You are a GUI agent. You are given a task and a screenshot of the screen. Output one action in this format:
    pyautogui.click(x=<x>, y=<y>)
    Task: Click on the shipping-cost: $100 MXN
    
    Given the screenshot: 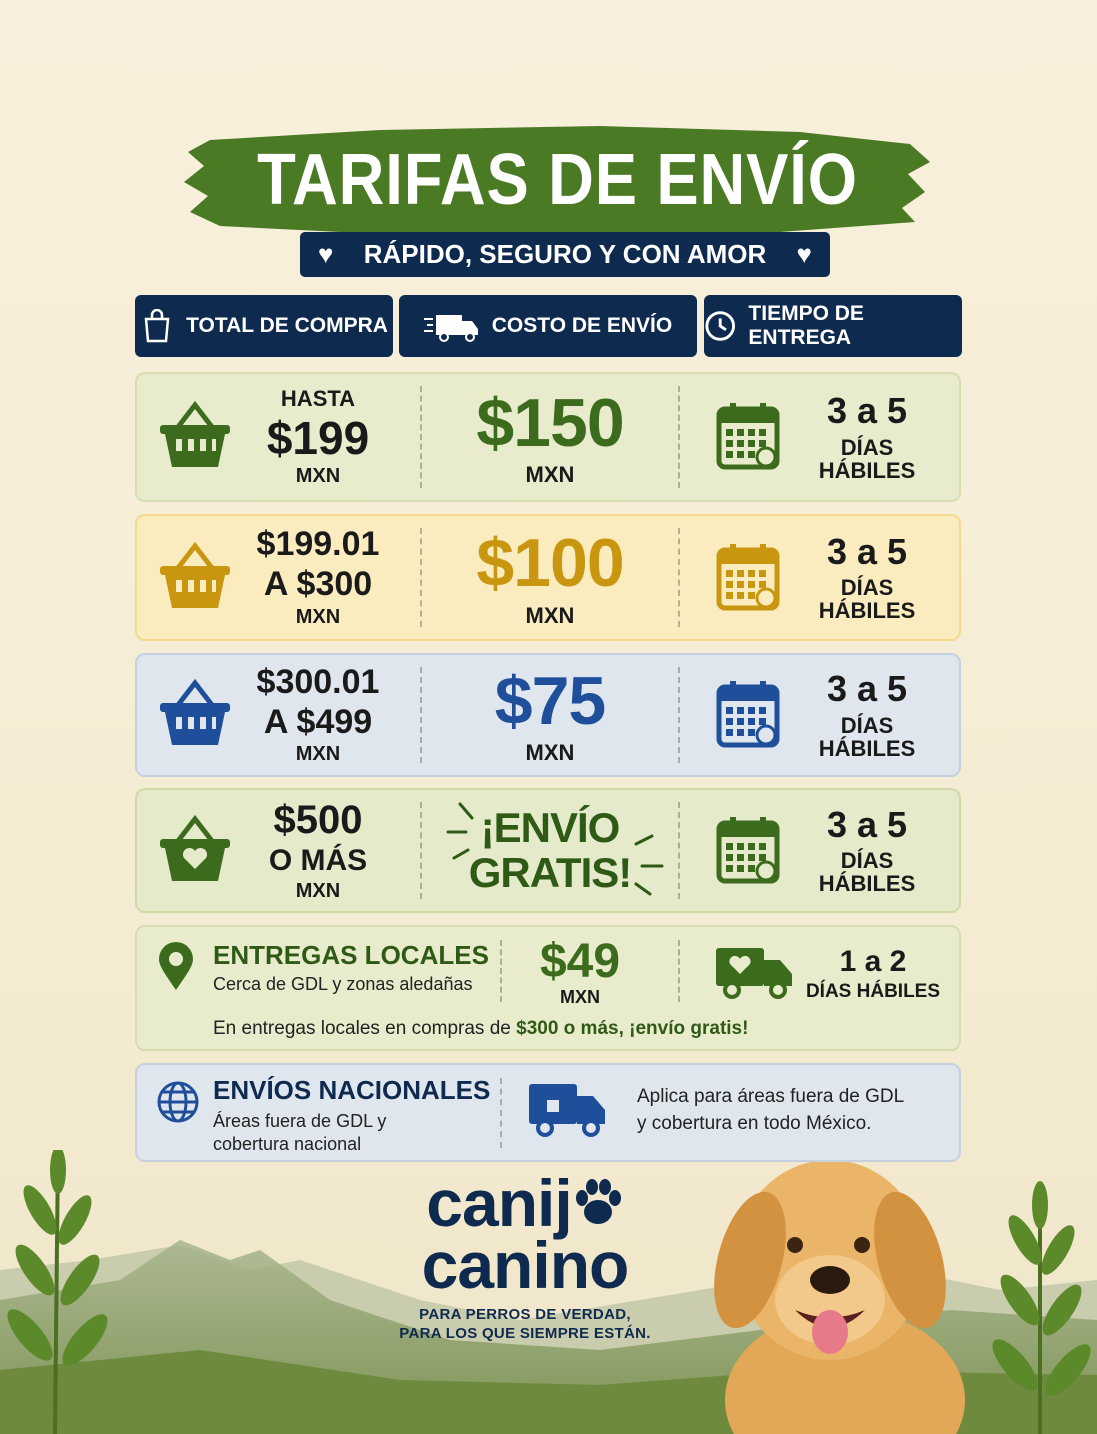 What is the action you would take?
    pyautogui.click(x=550, y=577)
    